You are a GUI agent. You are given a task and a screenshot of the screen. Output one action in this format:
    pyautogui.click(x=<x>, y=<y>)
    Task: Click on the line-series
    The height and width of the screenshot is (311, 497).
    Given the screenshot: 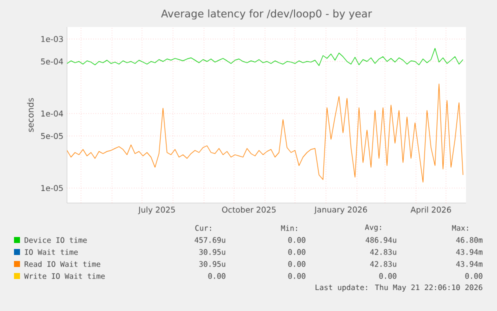 What is the action you would take?
    pyautogui.click(x=265, y=57)
    